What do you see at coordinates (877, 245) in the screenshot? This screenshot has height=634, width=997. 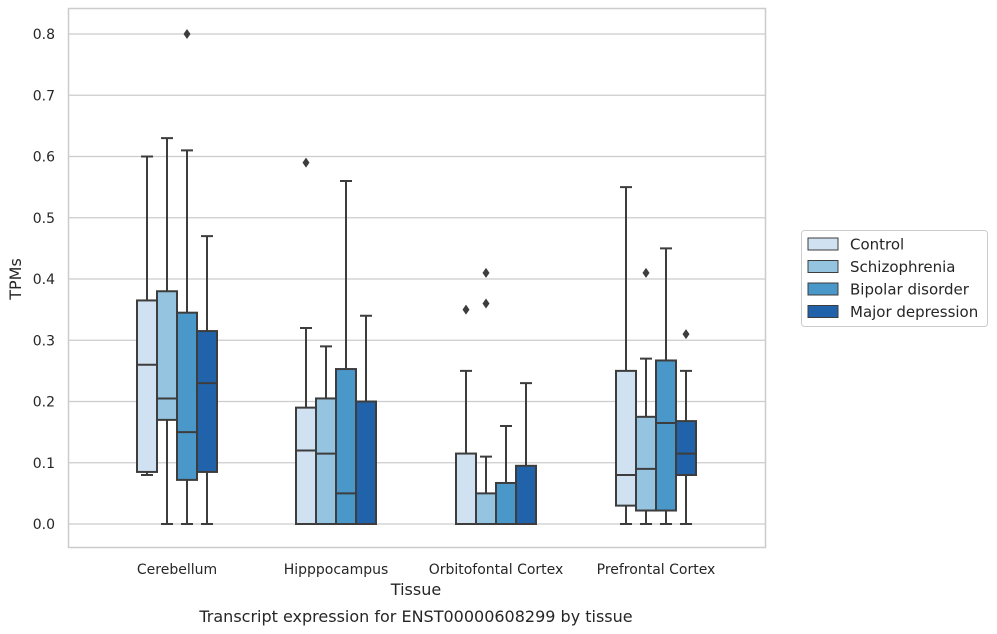 I see `legend-label: Control` at bounding box center [877, 245].